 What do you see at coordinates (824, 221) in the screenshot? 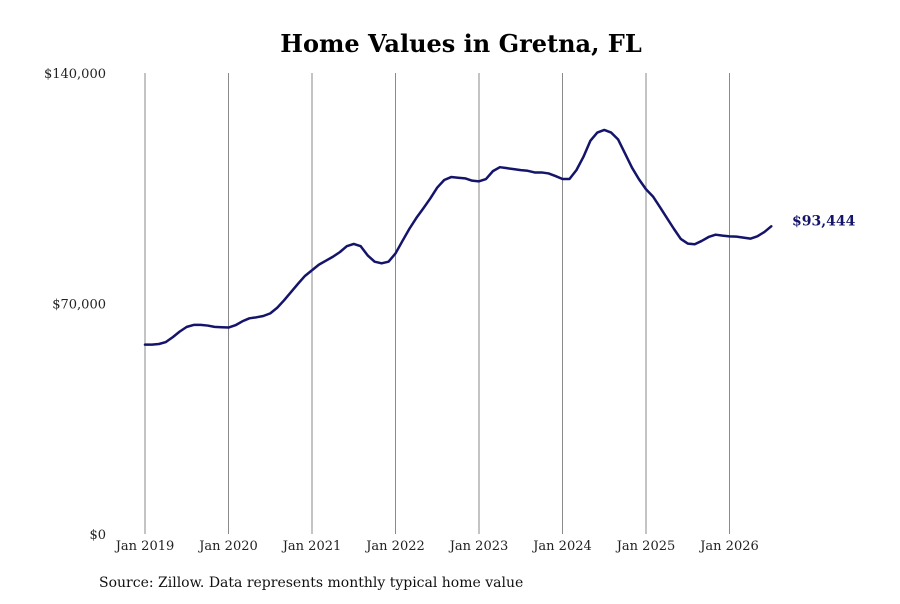
I see `end-value-label: $93,444` at bounding box center [824, 221].